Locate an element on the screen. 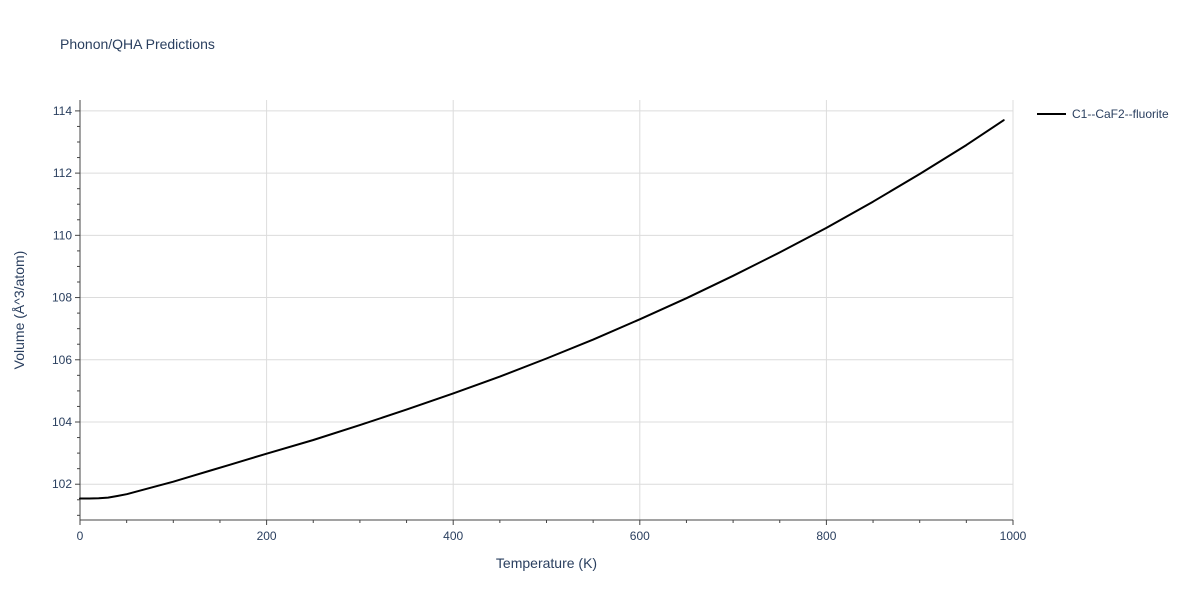 The image size is (1200, 600). y-tick-label: 110 is located at coordinates (62, 235).